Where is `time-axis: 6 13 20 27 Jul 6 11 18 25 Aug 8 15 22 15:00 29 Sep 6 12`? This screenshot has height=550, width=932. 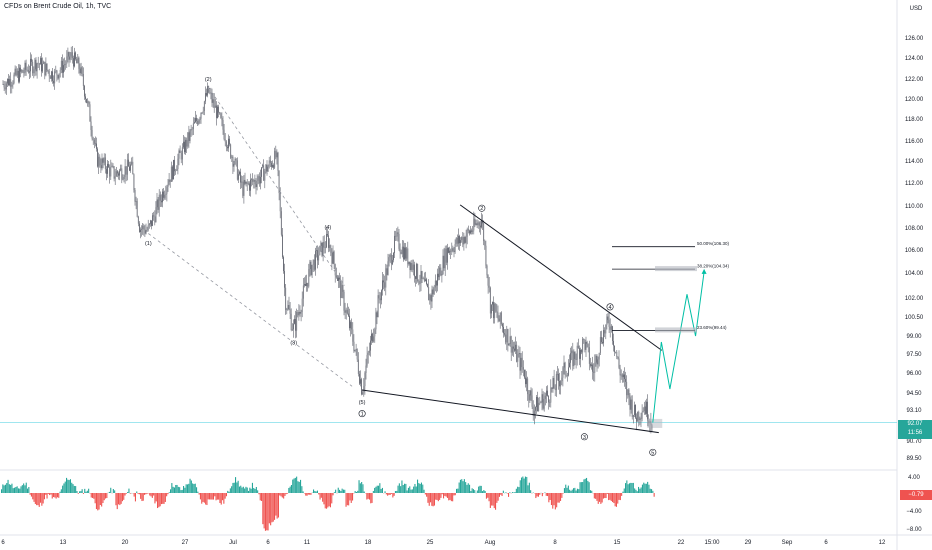 time-axis: 6 13 20 27 Jul 6 11 18 25 Aug 8 15 22 15:00 29 Sep 6 12 is located at coordinates (443, 543).